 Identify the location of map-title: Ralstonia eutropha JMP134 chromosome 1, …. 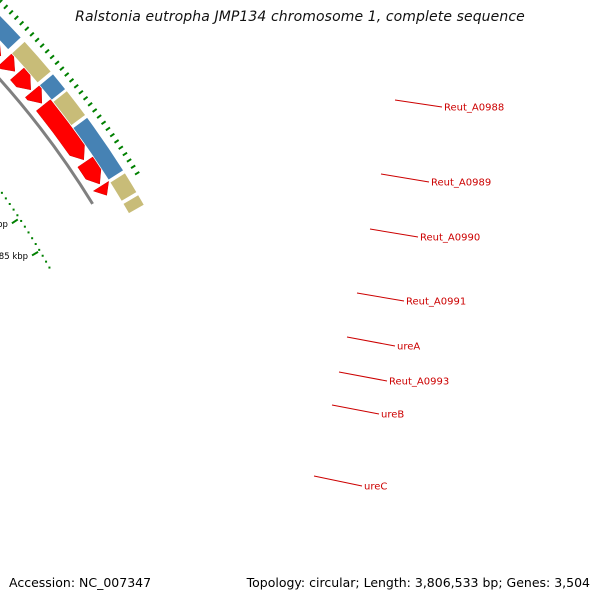
(300, 17).